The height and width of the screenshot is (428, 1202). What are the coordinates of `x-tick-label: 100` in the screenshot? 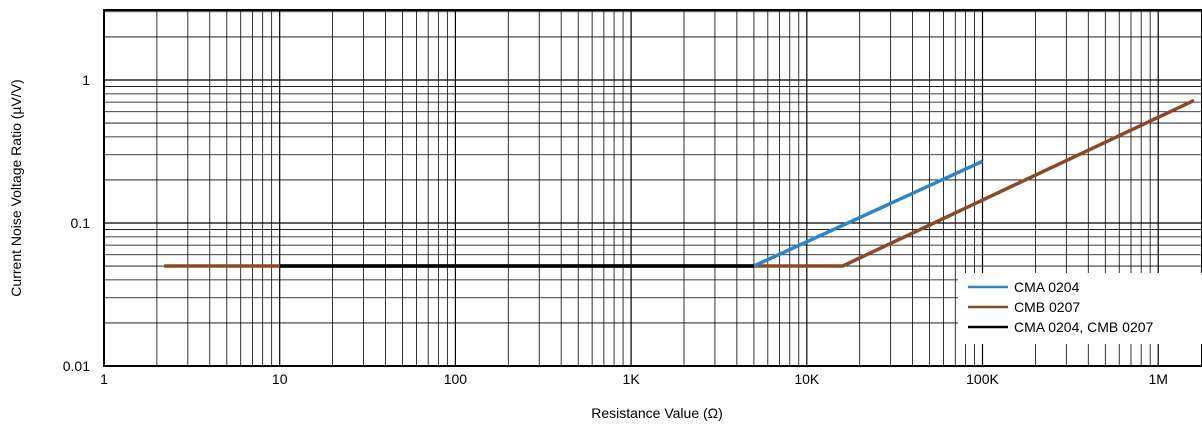 It's located at (456, 379).